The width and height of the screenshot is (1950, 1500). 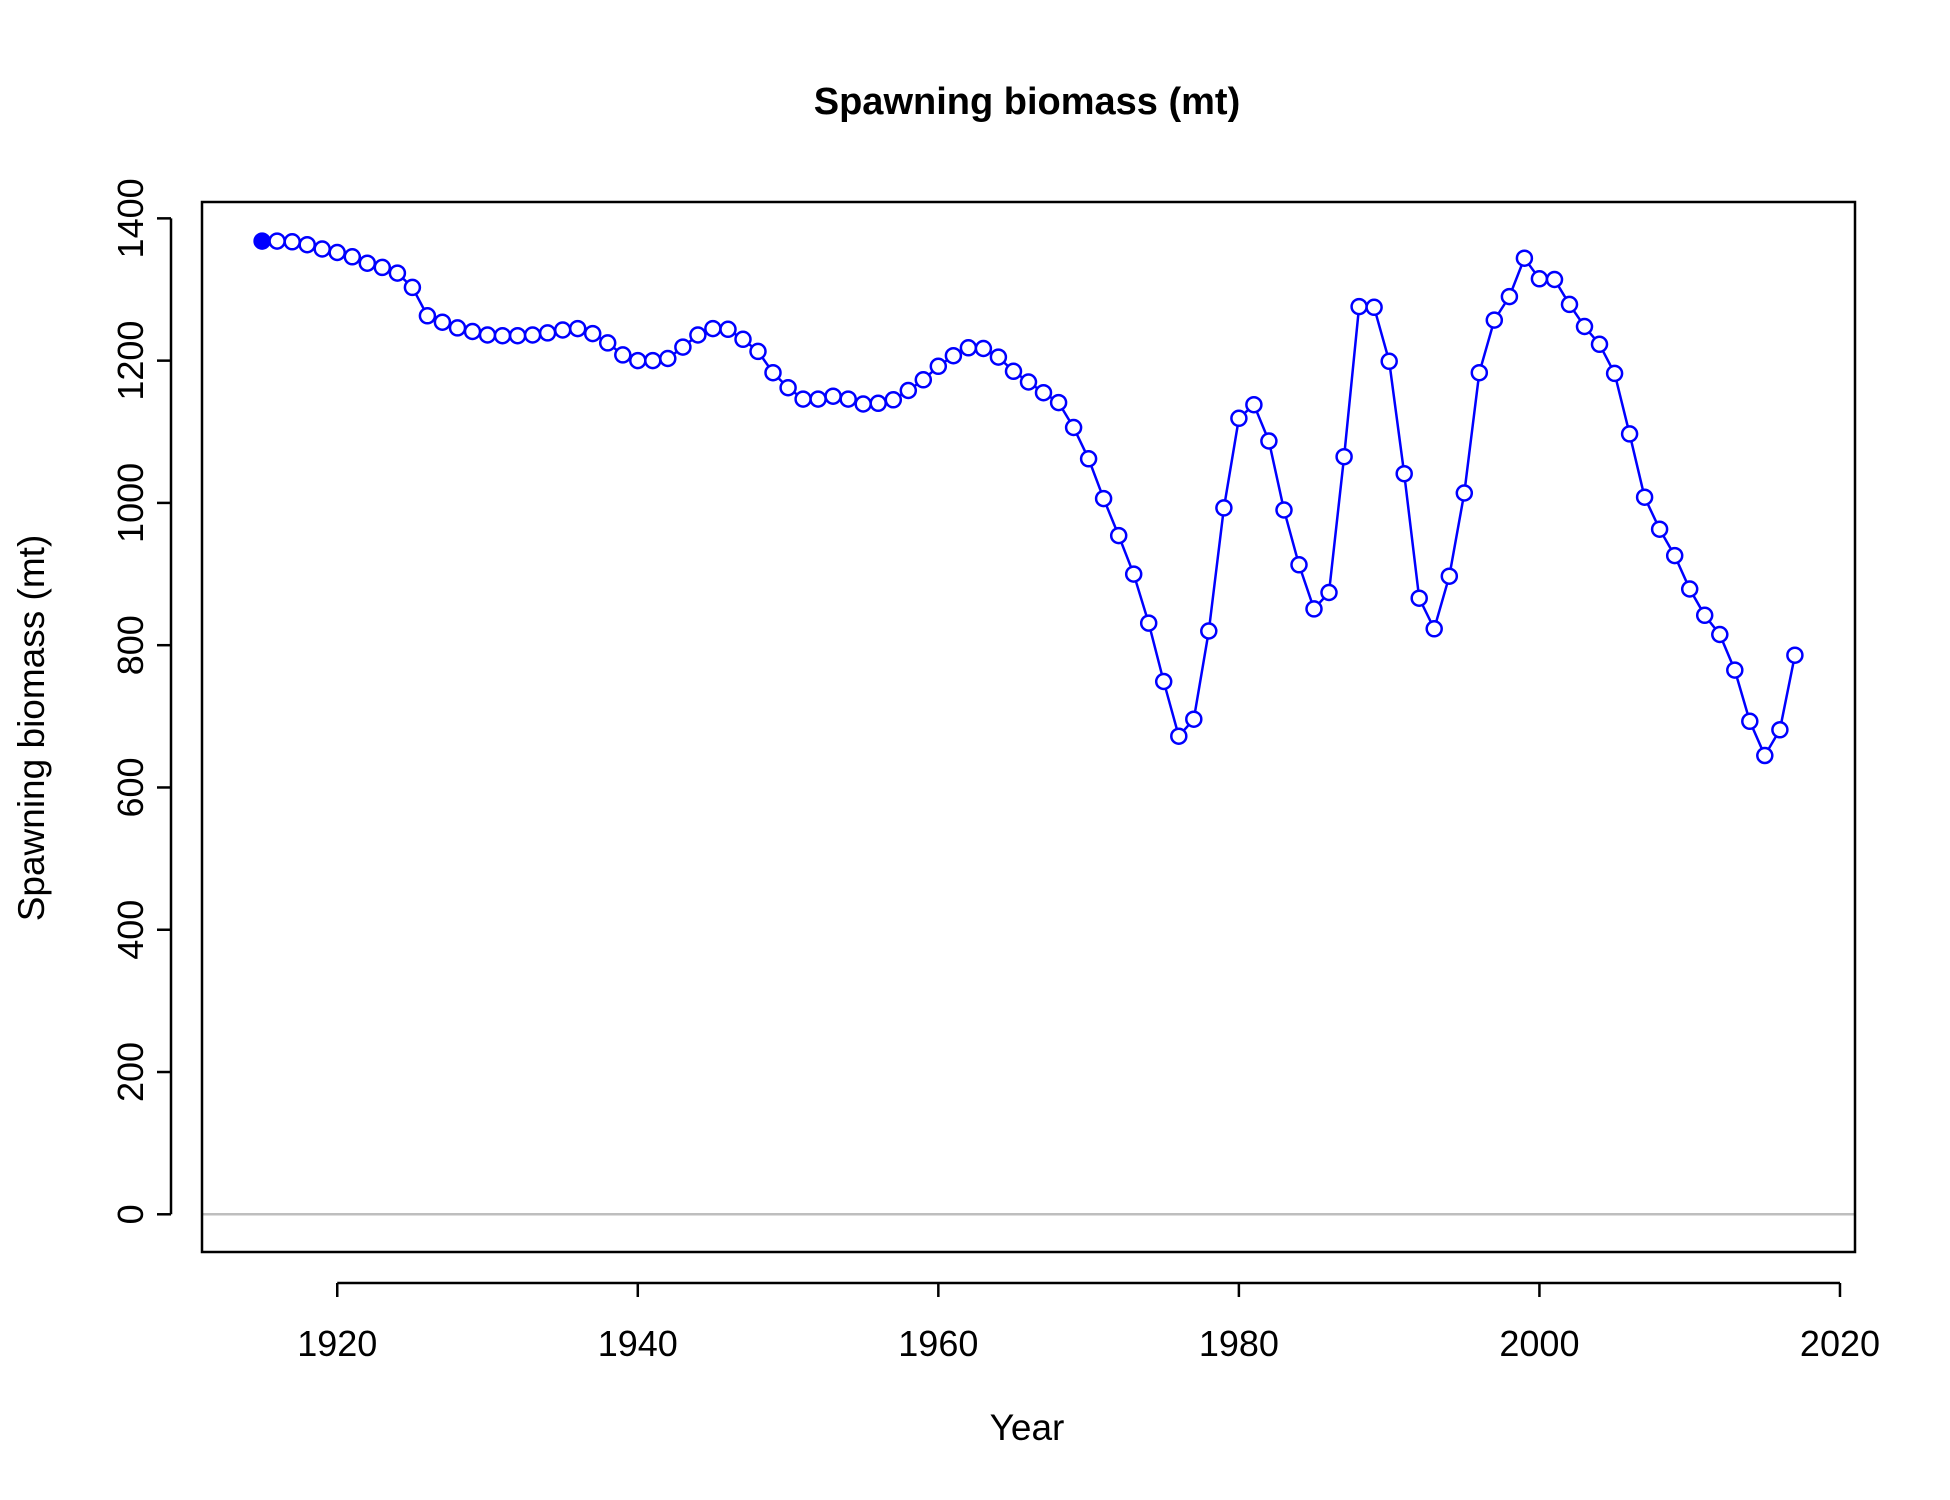 I want to click on y-tick-label: 0, so click(x=130, y=1214).